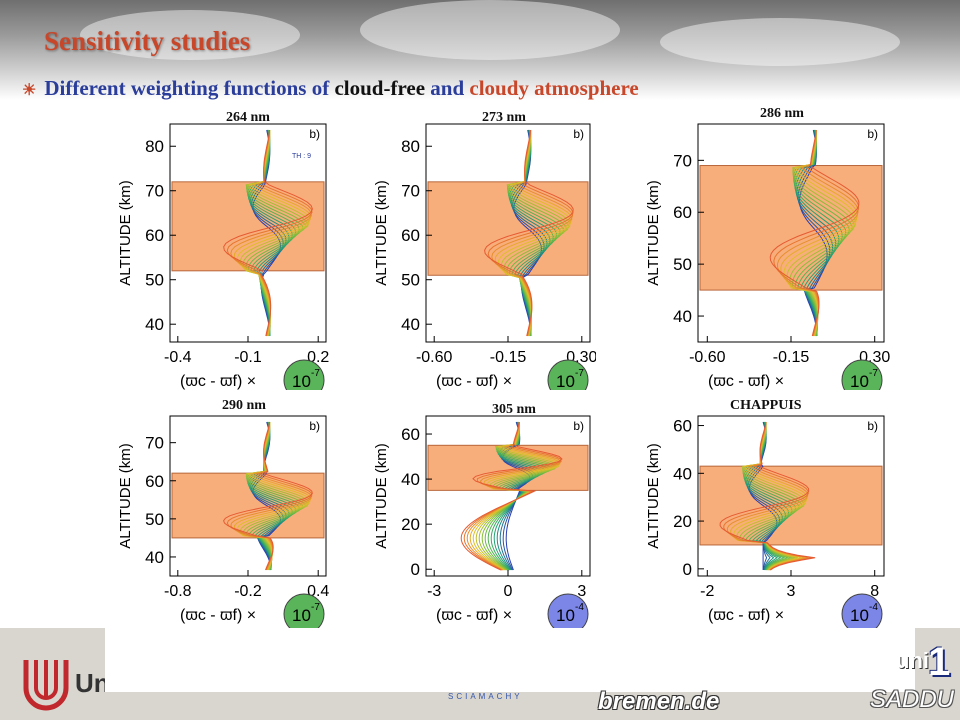 This screenshot has width=960, height=720. I want to click on footer-uni-right: uni, so click(912, 660).